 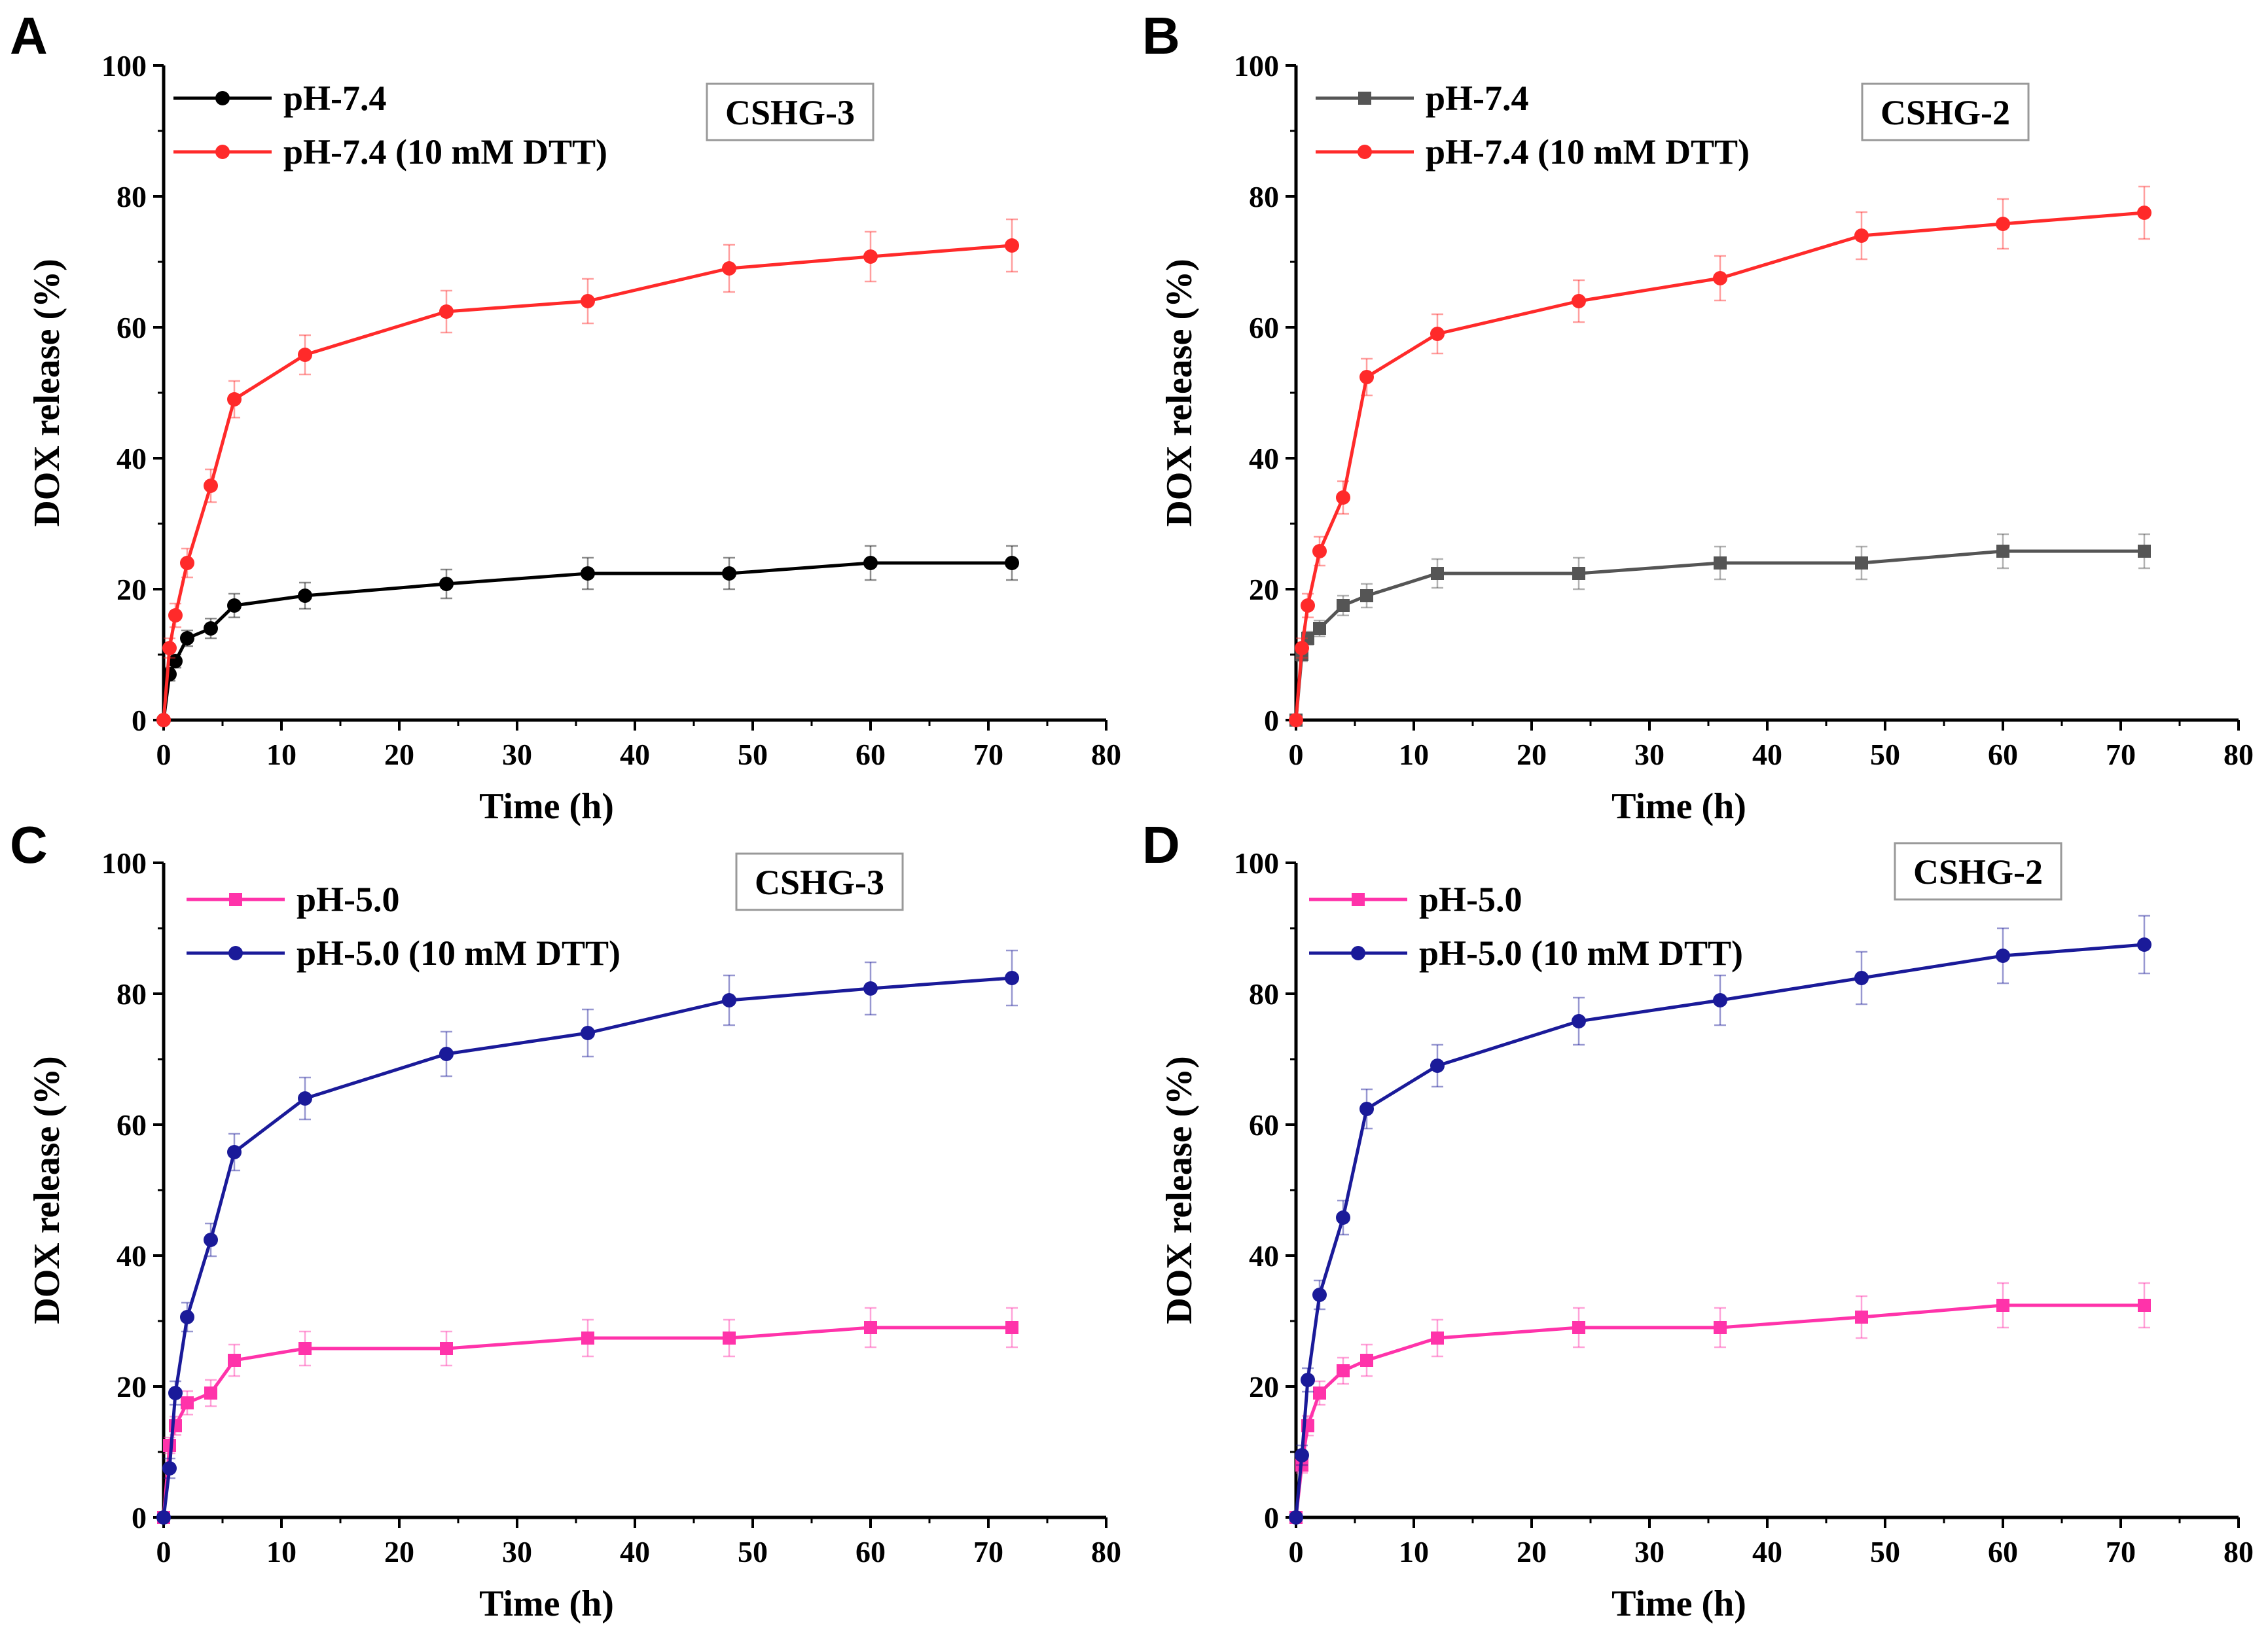 What do you see at coordinates (163, 1551) in the screenshot?
I see `x-tick-label: 0` at bounding box center [163, 1551].